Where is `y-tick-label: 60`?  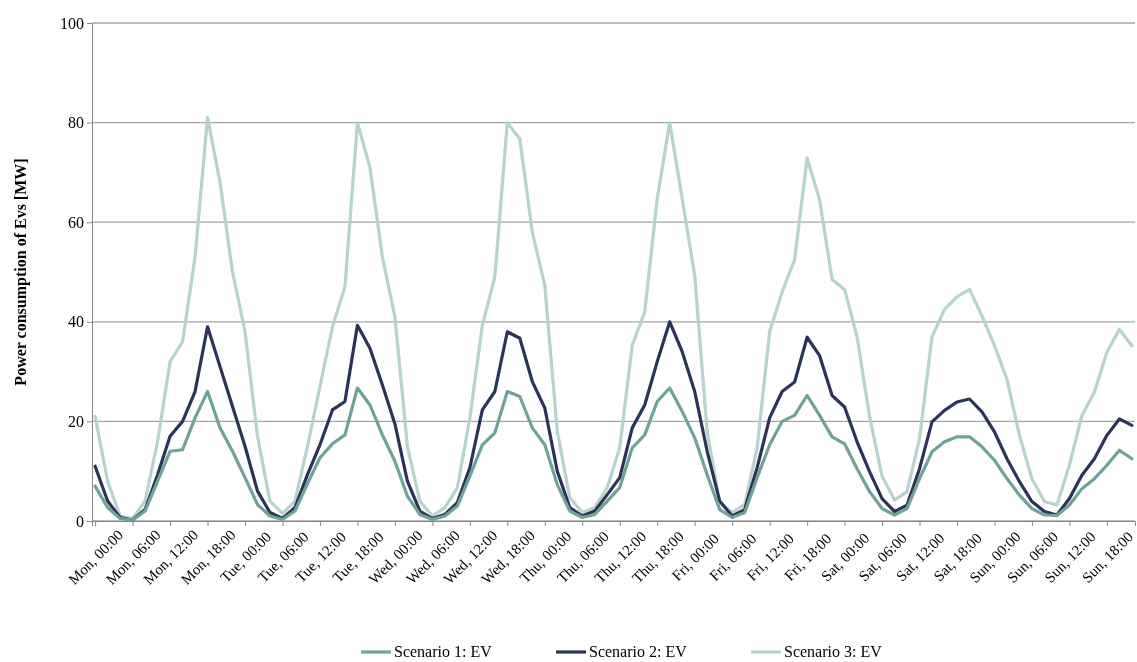
y-tick-label: 60 is located at coordinates (76, 222).